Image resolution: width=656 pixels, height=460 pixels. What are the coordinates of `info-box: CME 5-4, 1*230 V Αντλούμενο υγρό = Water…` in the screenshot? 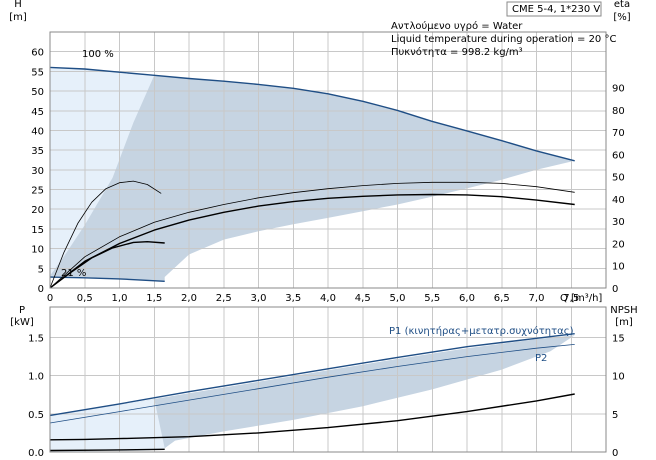 It's located at (503, 29).